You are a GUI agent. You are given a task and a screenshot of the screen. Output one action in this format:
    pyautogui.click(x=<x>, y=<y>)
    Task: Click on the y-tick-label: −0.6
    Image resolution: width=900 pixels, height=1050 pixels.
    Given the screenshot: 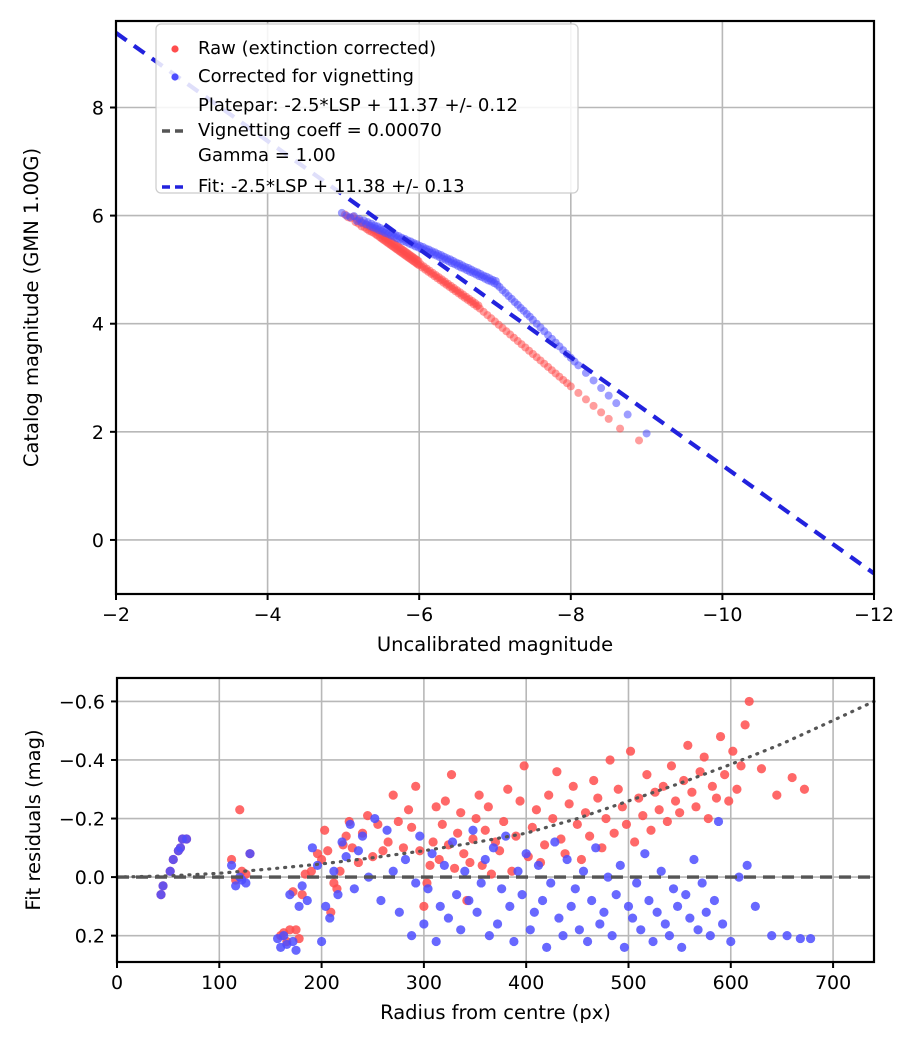 What is the action you would take?
    pyautogui.click(x=82, y=702)
    